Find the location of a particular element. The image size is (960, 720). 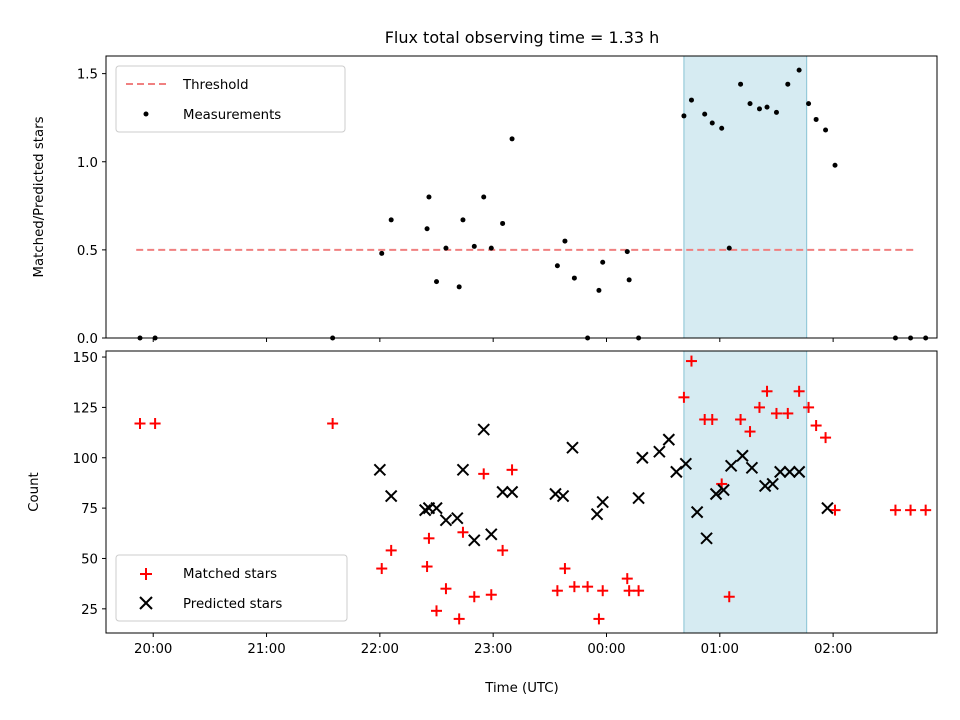

bottom-x-tick-label: 02:00 is located at coordinates (833, 649).